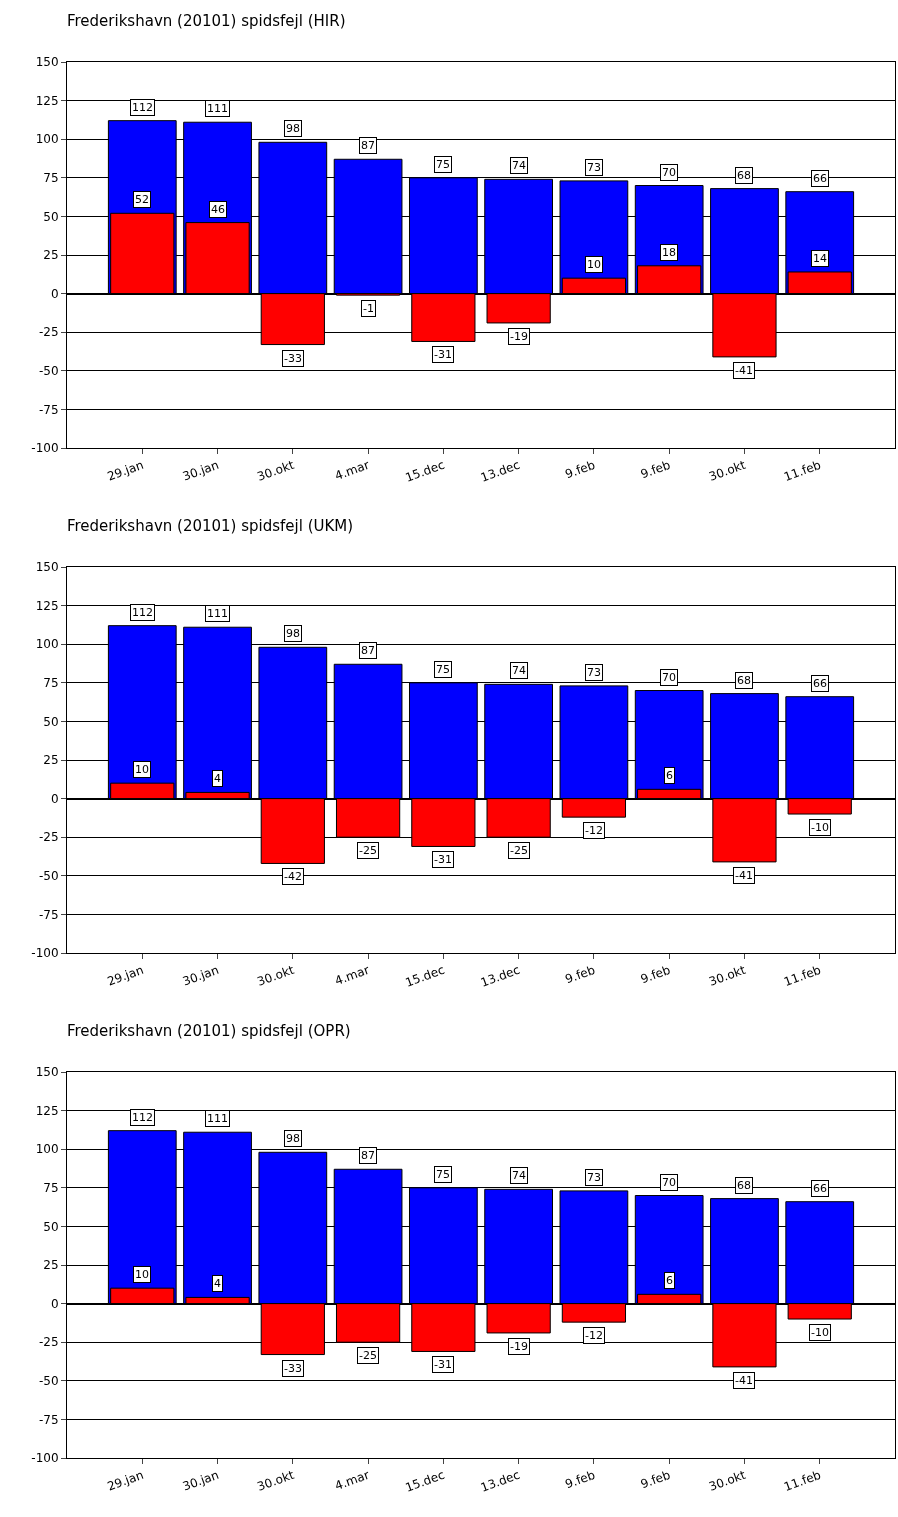  Describe the element at coordinates (293, 876) in the screenshot. I see `data-label: -42` at that location.